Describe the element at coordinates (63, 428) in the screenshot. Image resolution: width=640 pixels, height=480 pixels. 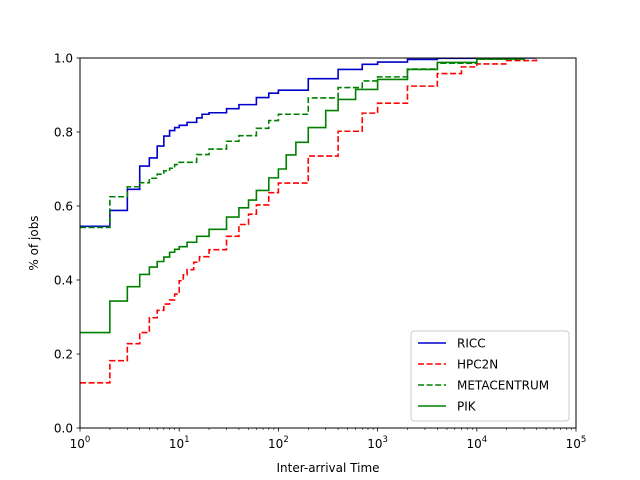
I see `y-tick-label: 0.0` at that location.